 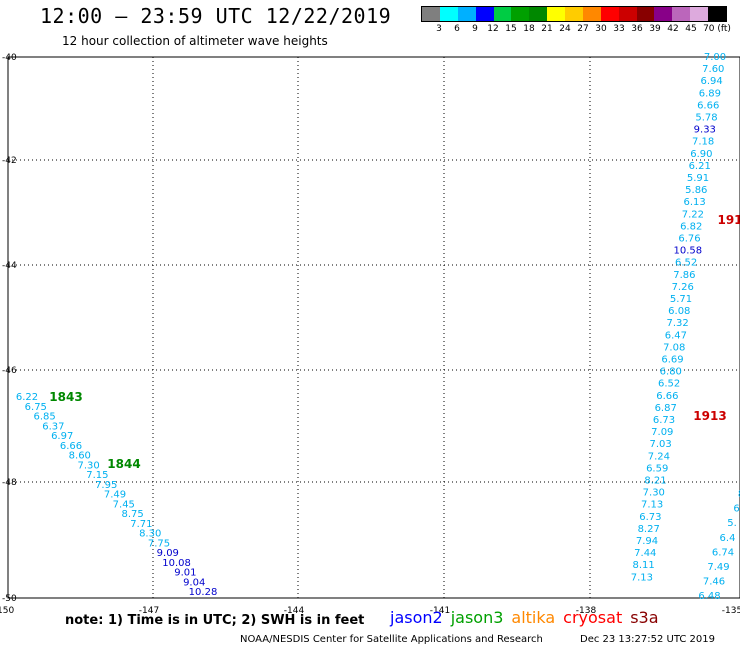 What do you see at coordinates (660, 444) in the screenshot?
I see `wave-height-label: 7.03` at bounding box center [660, 444].